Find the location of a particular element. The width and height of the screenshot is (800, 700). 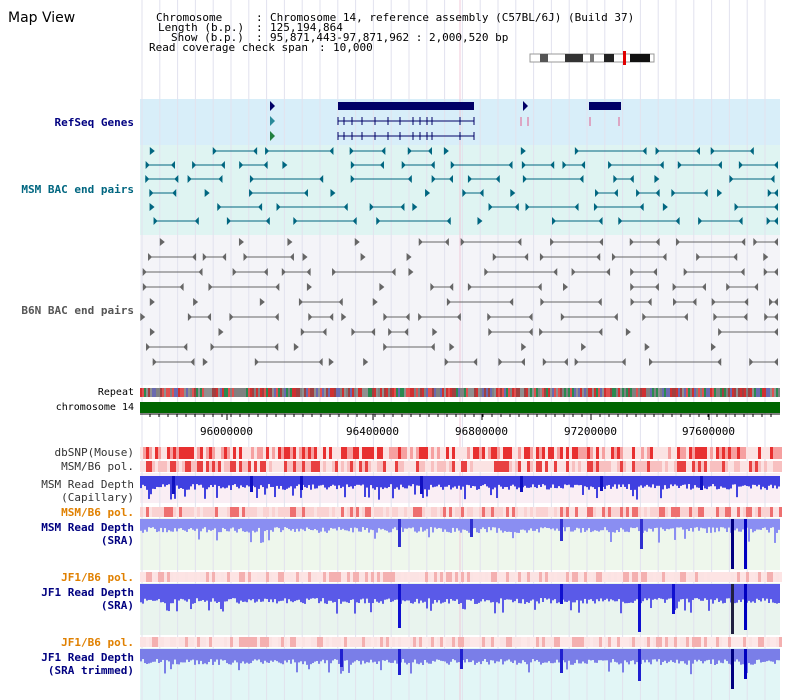

track-label-refseq: RefSeq Genes is located at coordinates (94, 122).